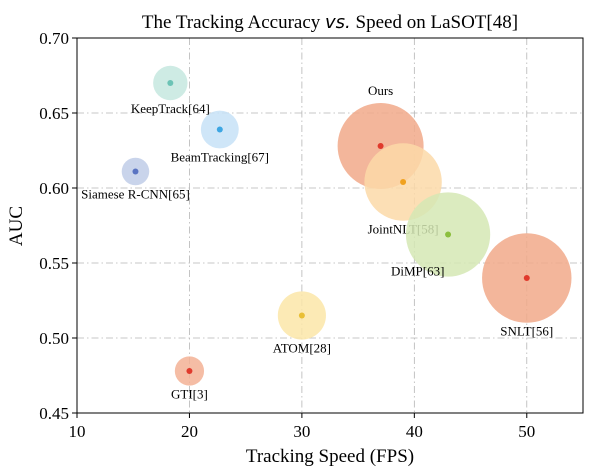 The height and width of the screenshot is (471, 596). I want to click on bubble-8: GTI[3], so click(189, 379).